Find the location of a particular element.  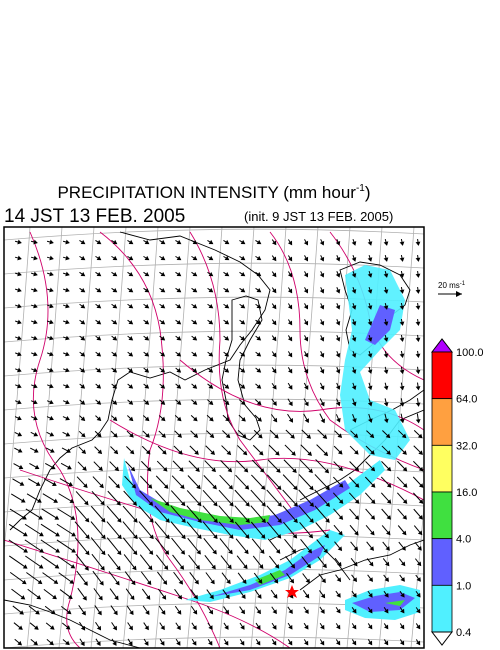

colorbar-label: 32.0 is located at coordinates (466, 446).